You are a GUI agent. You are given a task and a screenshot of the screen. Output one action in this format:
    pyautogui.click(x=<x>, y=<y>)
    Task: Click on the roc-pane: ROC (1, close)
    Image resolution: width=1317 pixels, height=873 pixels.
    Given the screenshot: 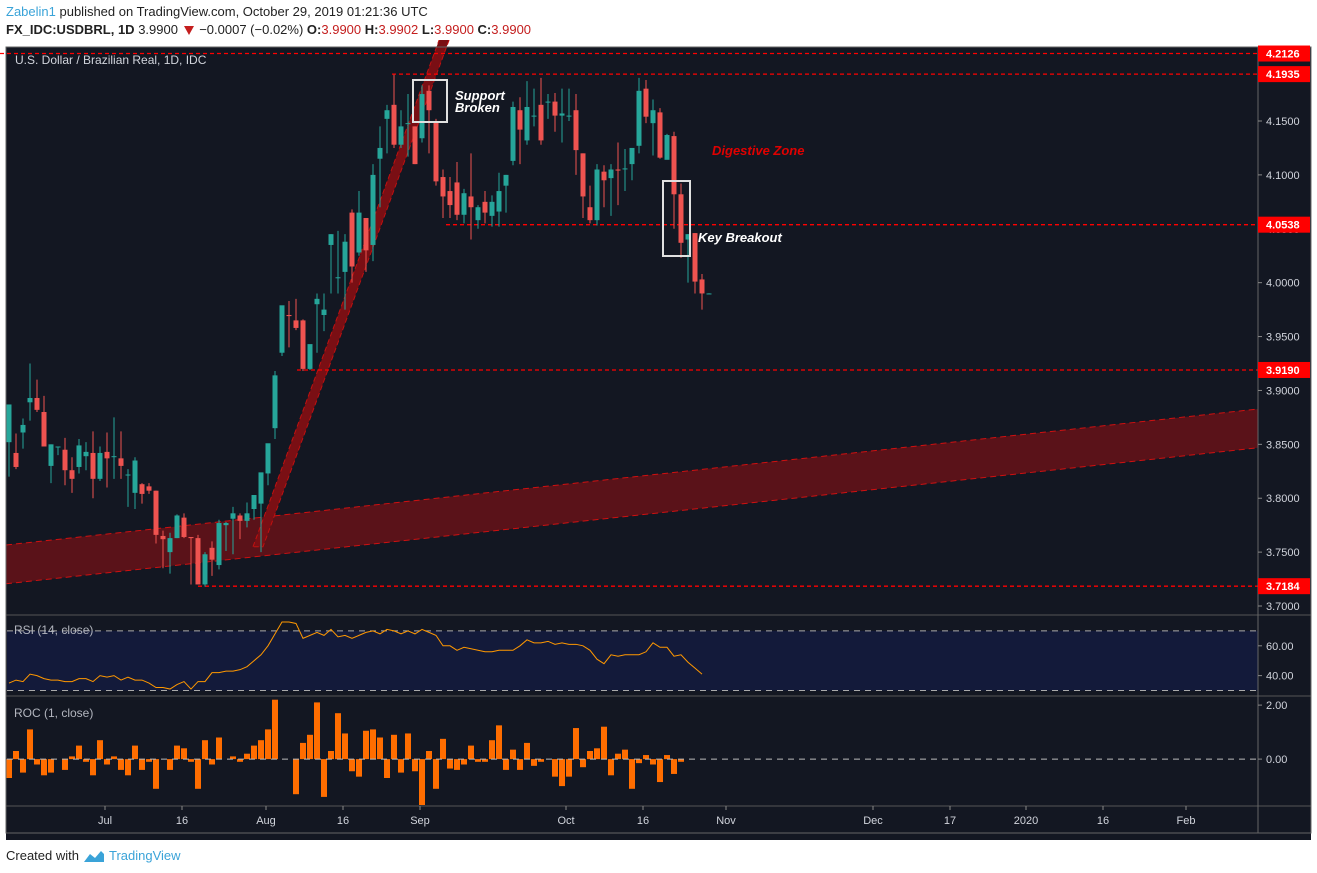 What is the action you would take?
    pyautogui.click(x=632, y=752)
    